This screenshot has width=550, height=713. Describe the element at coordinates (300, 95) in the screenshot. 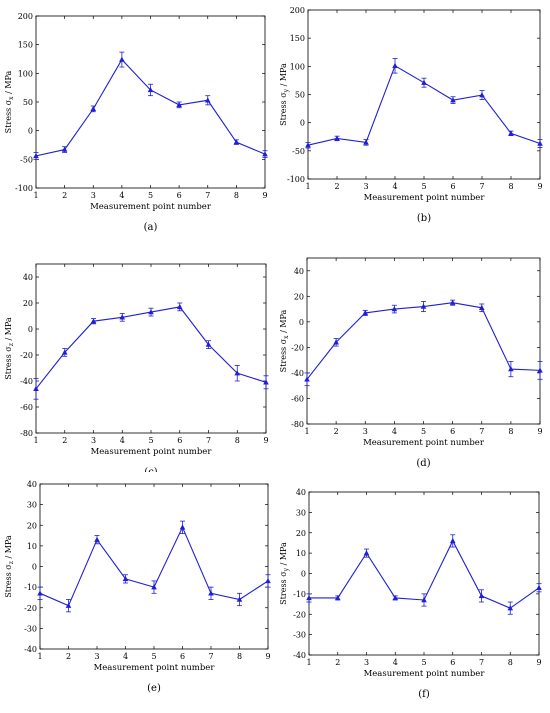

I see `y-tick-label: 50` at that location.